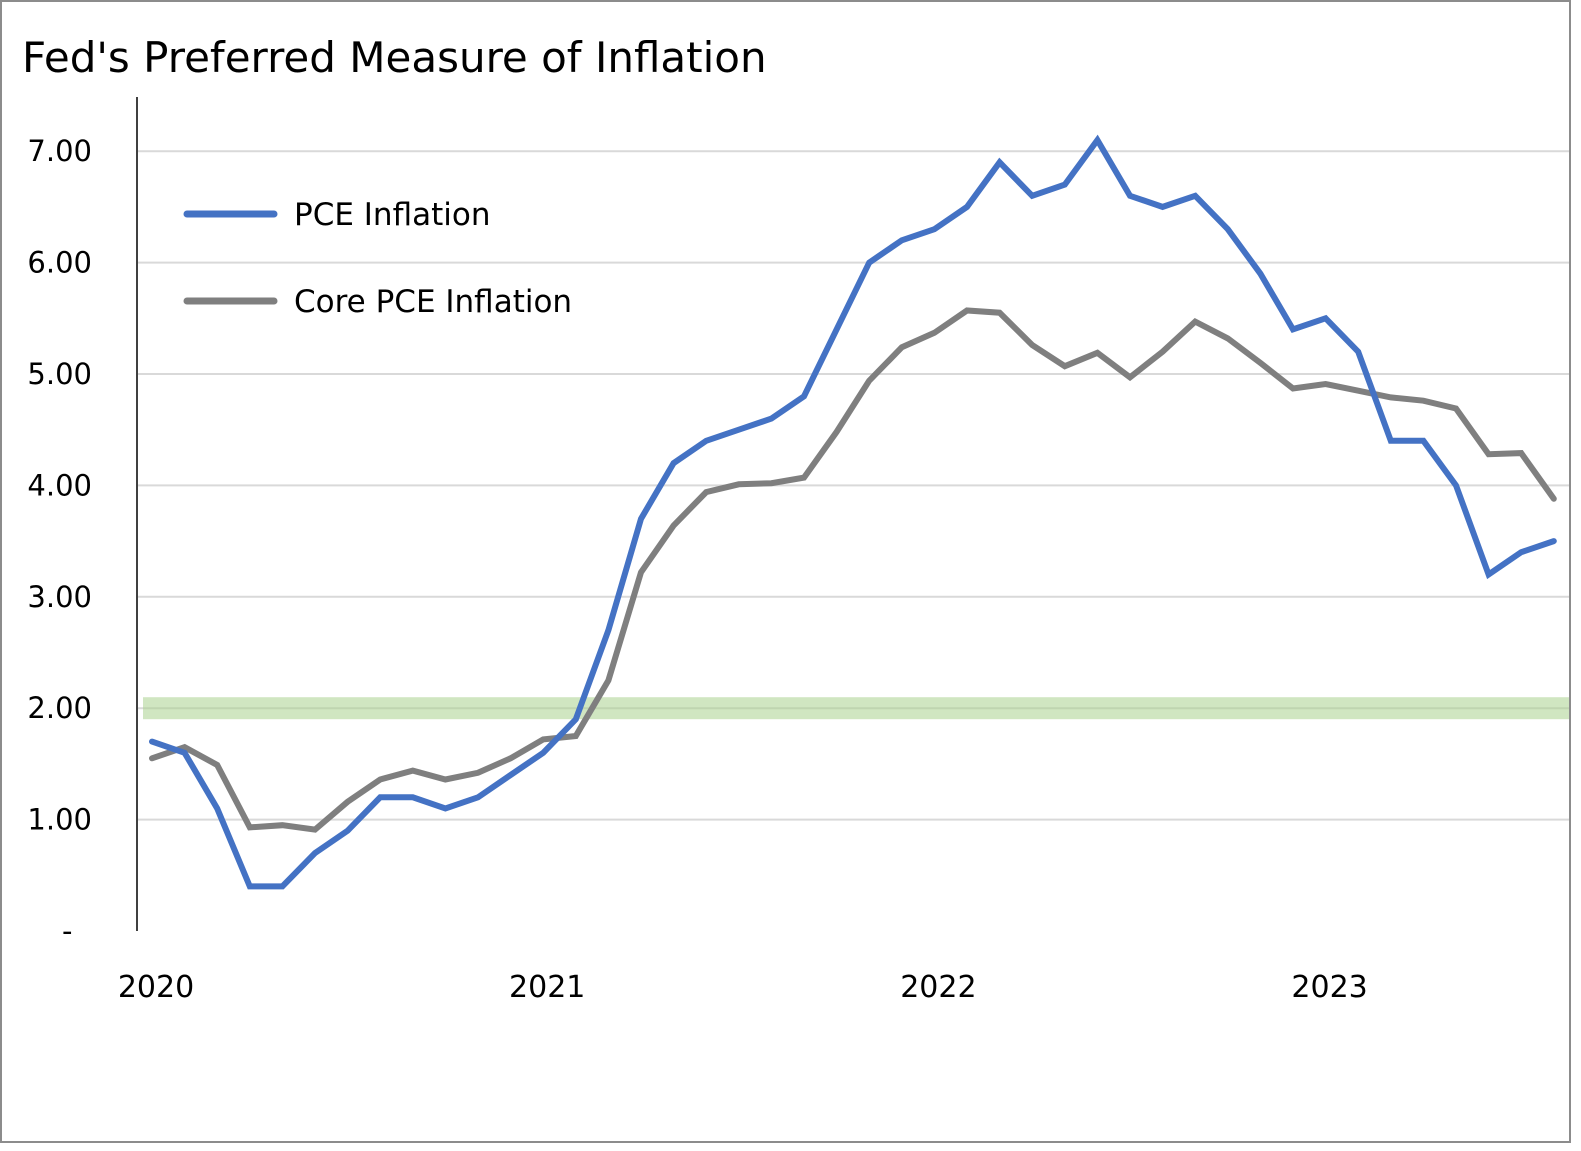 Image resolution: width=1581 pixels, height=1151 pixels. I want to click on x-tick-label: 2022, so click(938, 987).